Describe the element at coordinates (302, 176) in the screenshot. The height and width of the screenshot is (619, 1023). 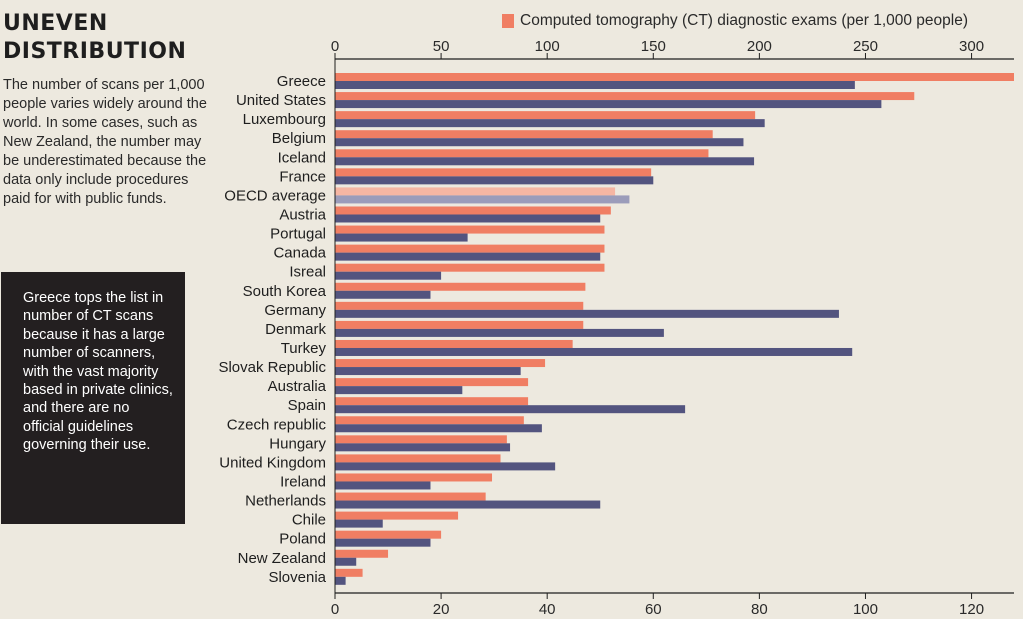
I see `category-label: France` at that location.